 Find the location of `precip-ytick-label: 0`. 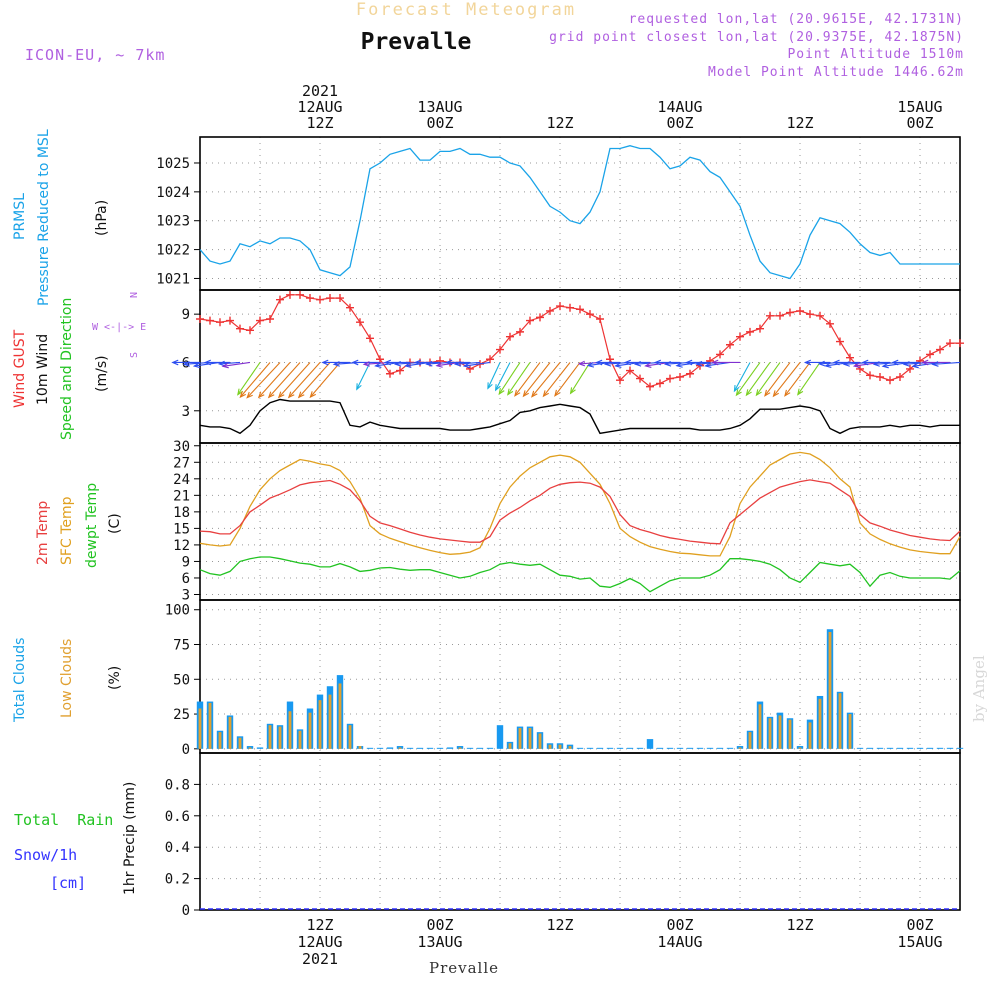

precip-ytick-label: 0 is located at coordinates (186, 911).